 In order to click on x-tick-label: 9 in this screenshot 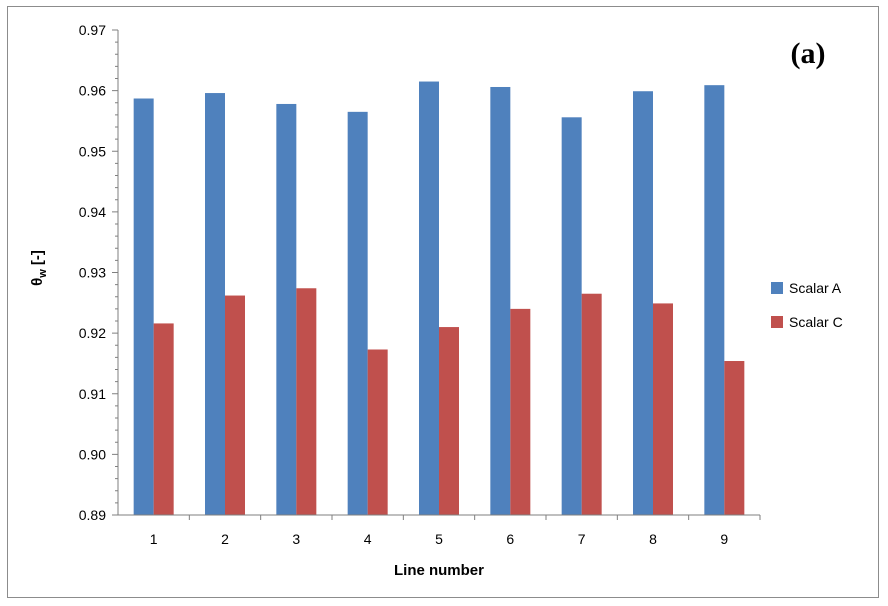, I will do `click(724, 539)`.